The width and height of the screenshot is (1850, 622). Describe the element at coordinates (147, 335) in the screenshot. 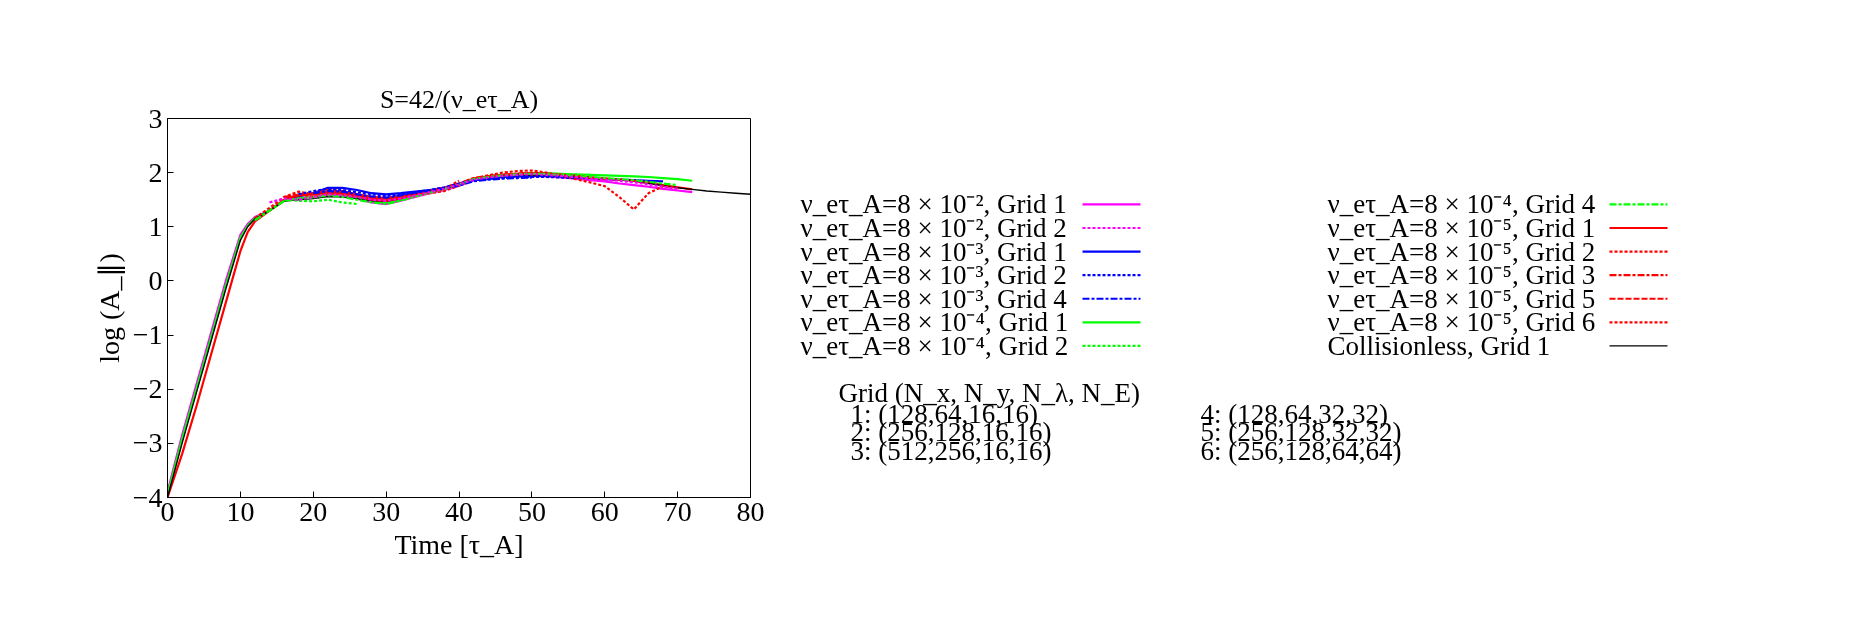

I see `y-tick-label: −1` at that location.